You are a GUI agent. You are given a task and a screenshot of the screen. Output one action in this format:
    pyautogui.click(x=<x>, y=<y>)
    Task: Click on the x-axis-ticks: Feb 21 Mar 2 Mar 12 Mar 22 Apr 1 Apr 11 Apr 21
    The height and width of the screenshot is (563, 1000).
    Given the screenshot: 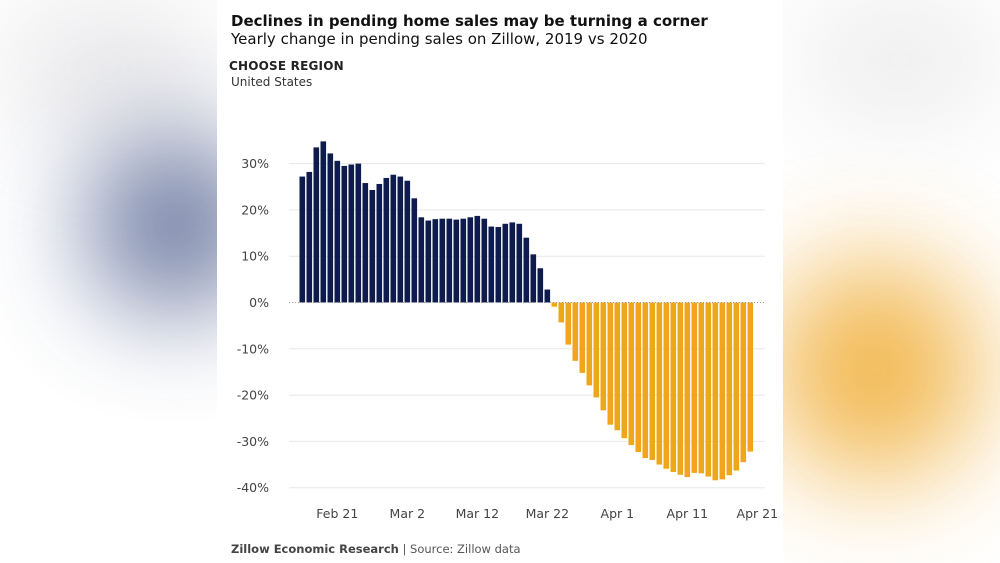 What is the action you would take?
    pyautogui.click(x=547, y=513)
    